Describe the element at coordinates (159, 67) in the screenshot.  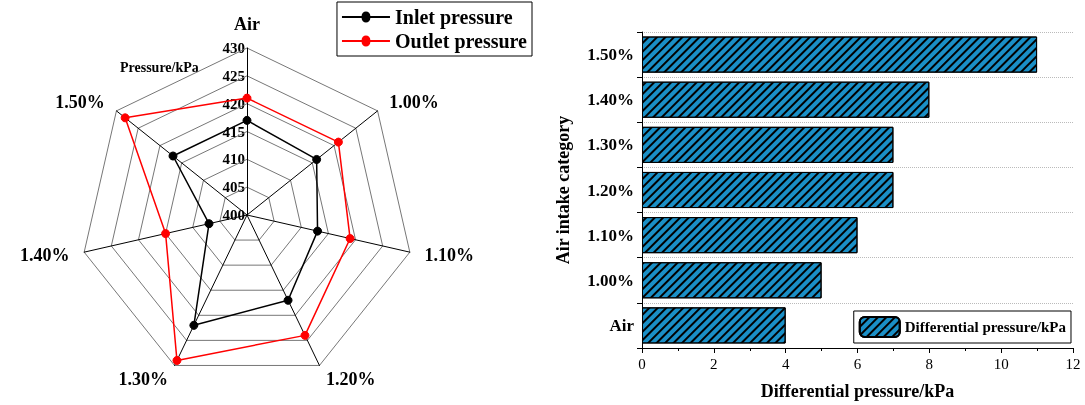
I see `text: Pressure/kPa` at that location.